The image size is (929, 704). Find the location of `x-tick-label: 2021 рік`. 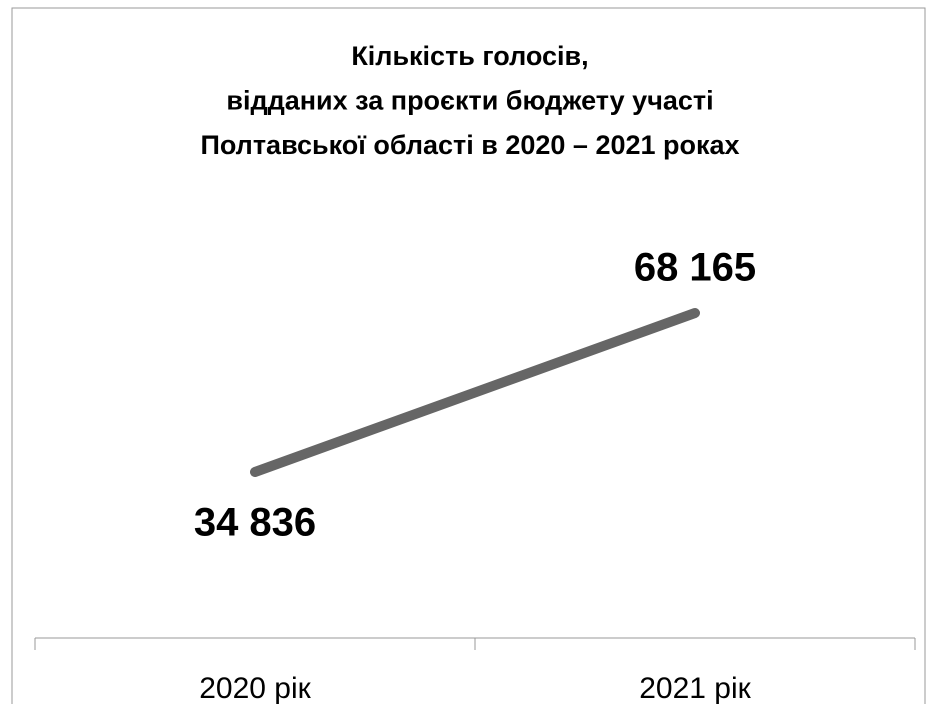

x-tick-label: 2021 рік is located at coordinates (695, 688).